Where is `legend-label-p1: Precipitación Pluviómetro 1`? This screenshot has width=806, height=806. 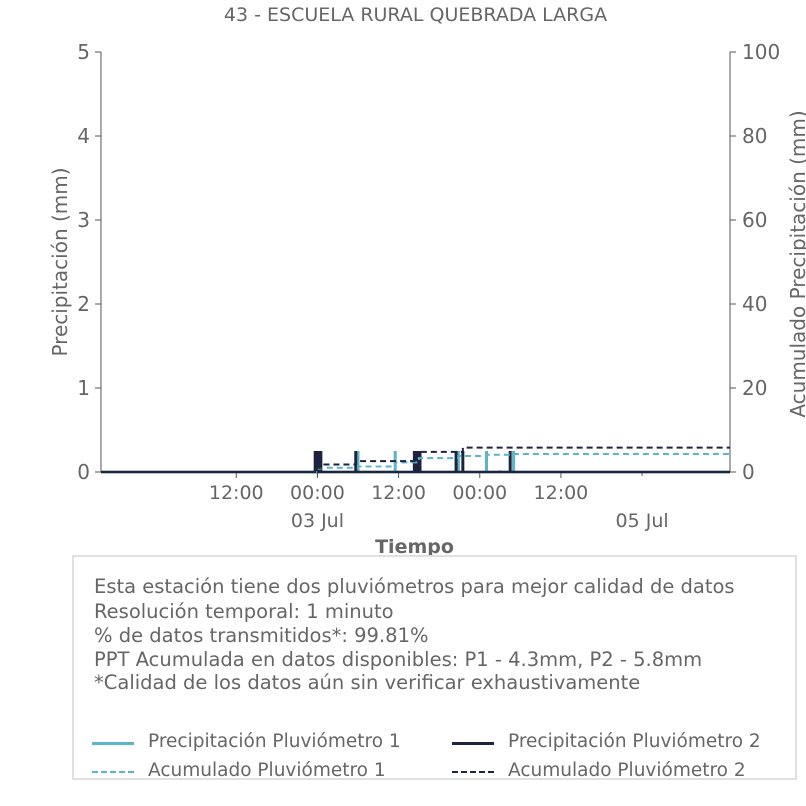
legend-label-p1: Precipitación Pluviómetro 1 is located at coordinates (274, 741).